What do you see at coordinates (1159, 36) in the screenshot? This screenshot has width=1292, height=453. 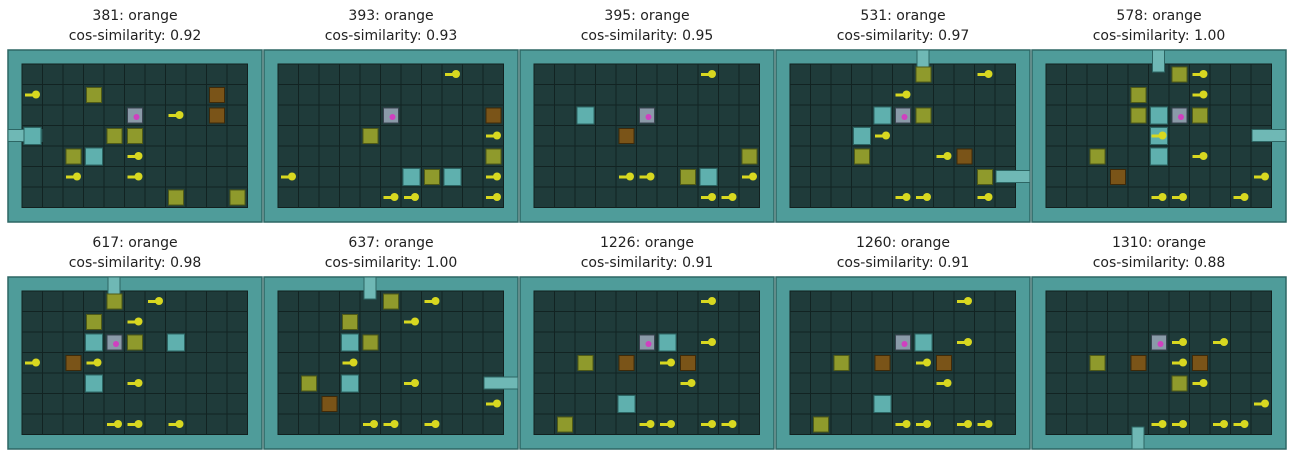 I see `panel-subtitle: cos-similarity: 1.00` at bounding box center [1159, 36].